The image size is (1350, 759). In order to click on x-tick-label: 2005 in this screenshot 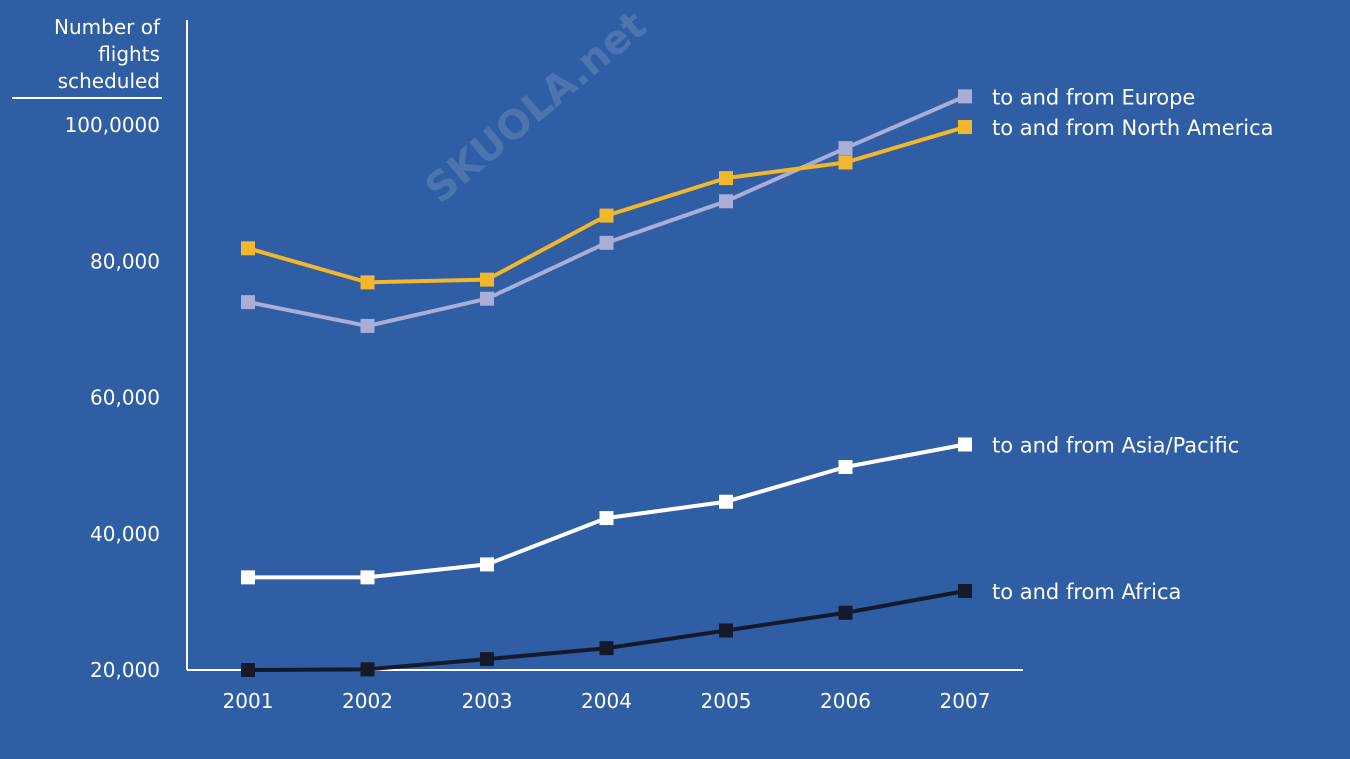, I will do `click(726, 701)`.